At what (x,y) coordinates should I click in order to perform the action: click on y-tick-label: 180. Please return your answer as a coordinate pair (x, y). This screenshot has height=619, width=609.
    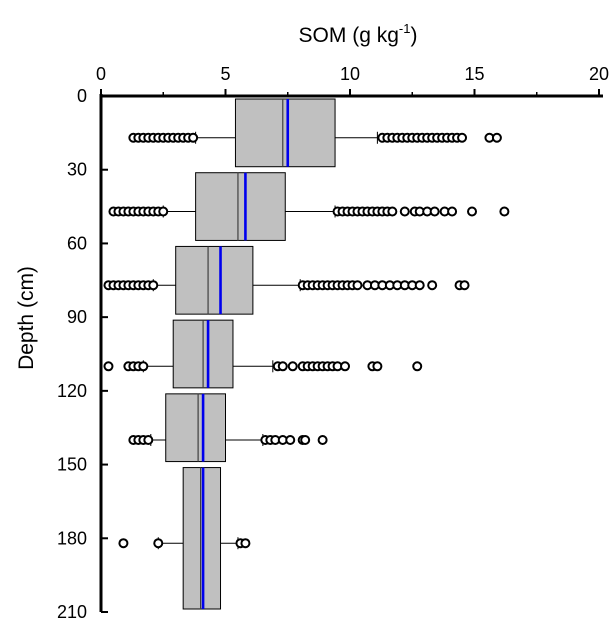
    Looking at the image, I should click on (72, 538).